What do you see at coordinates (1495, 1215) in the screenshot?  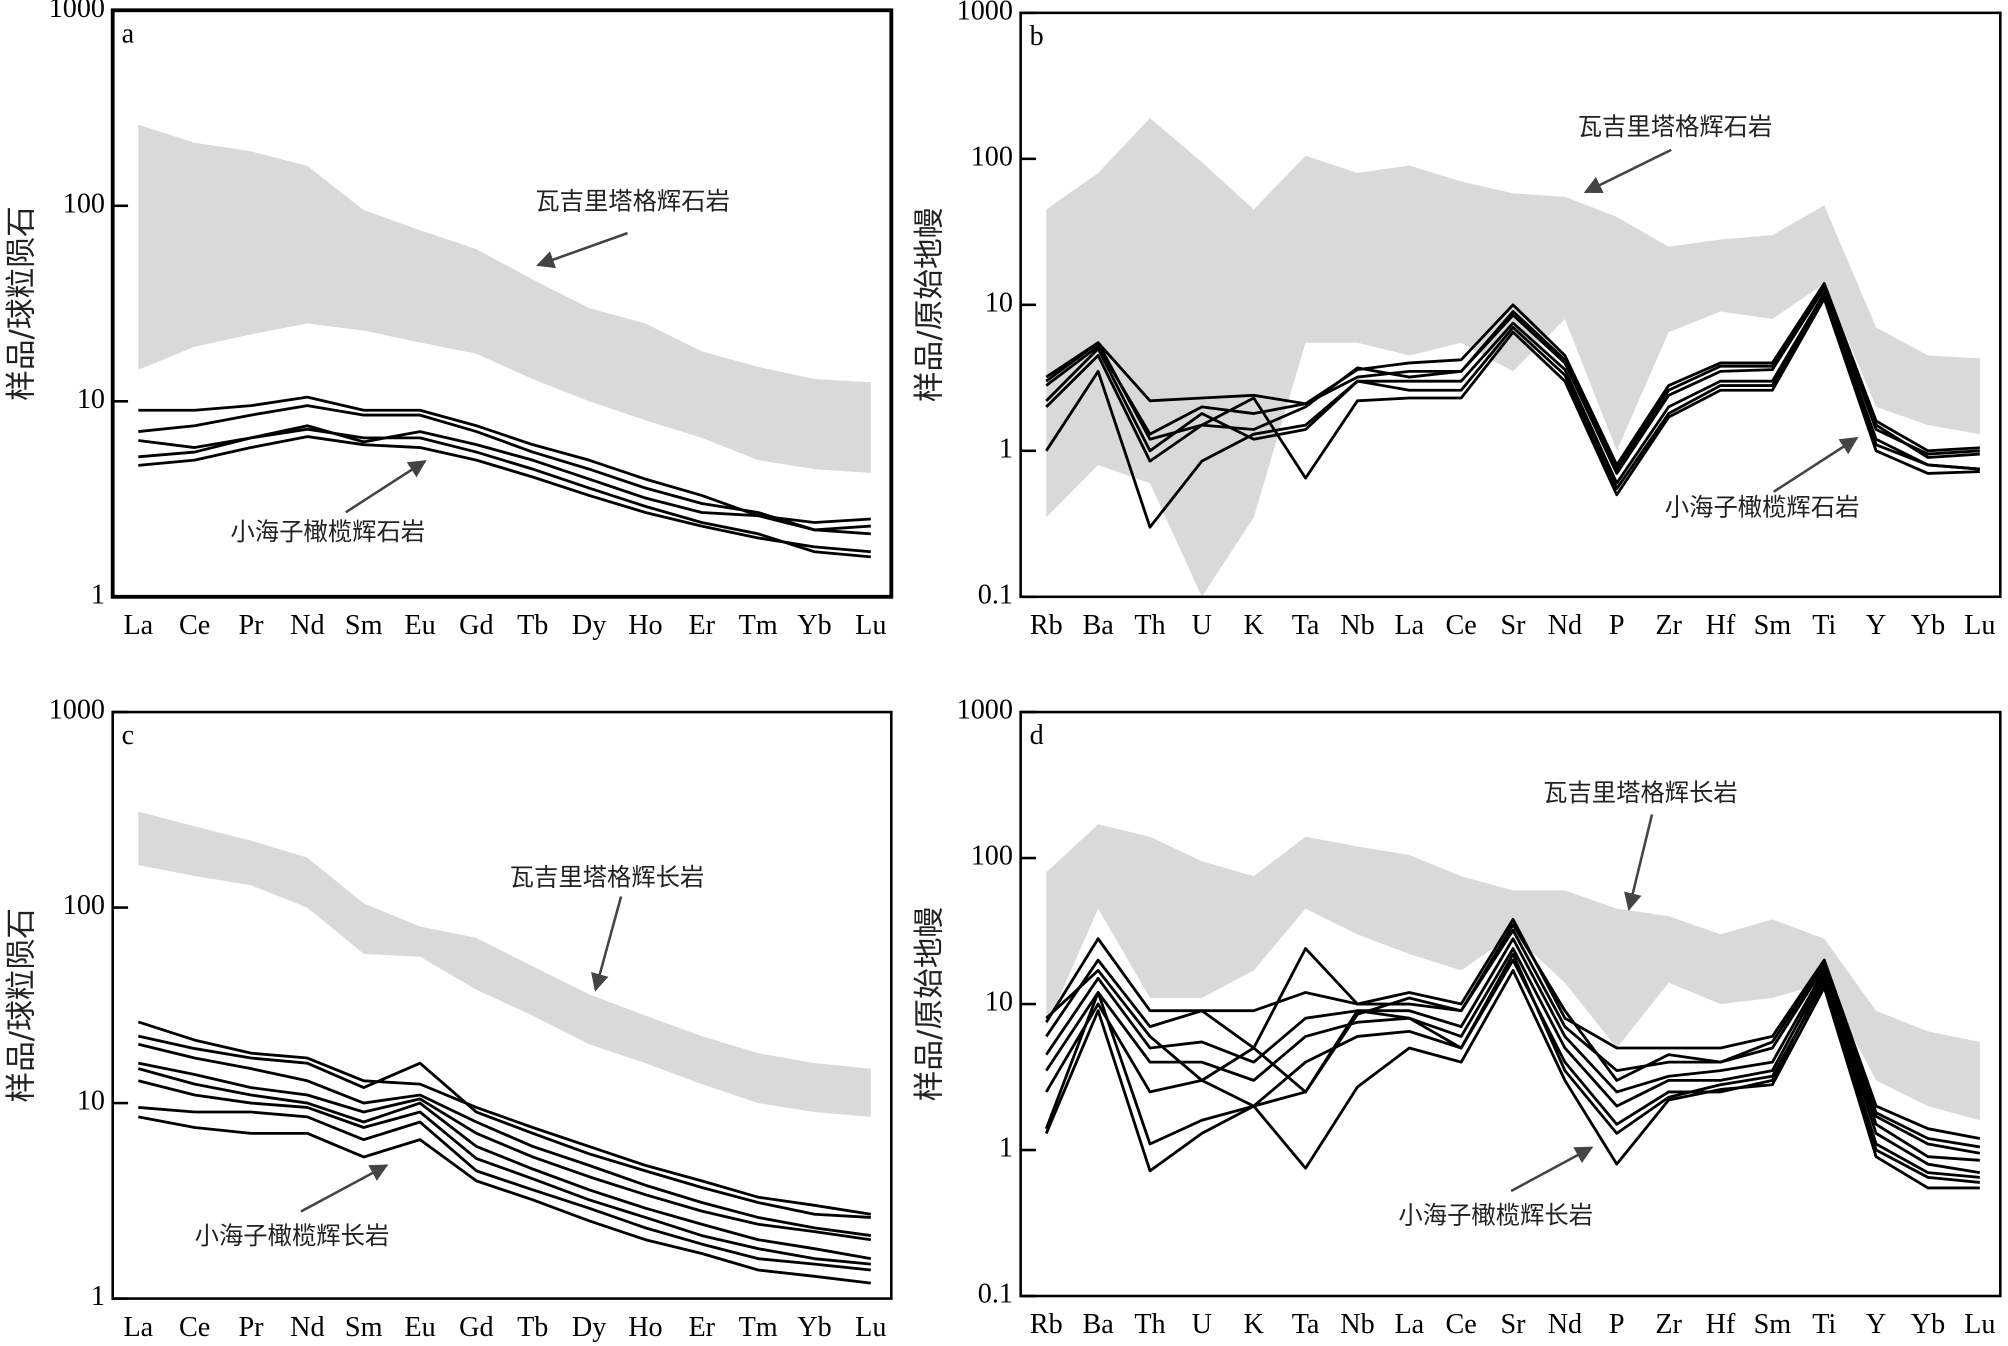 I see `annotation: 小海子橄榄辉长岩` at bounding box center [1495, 1215].